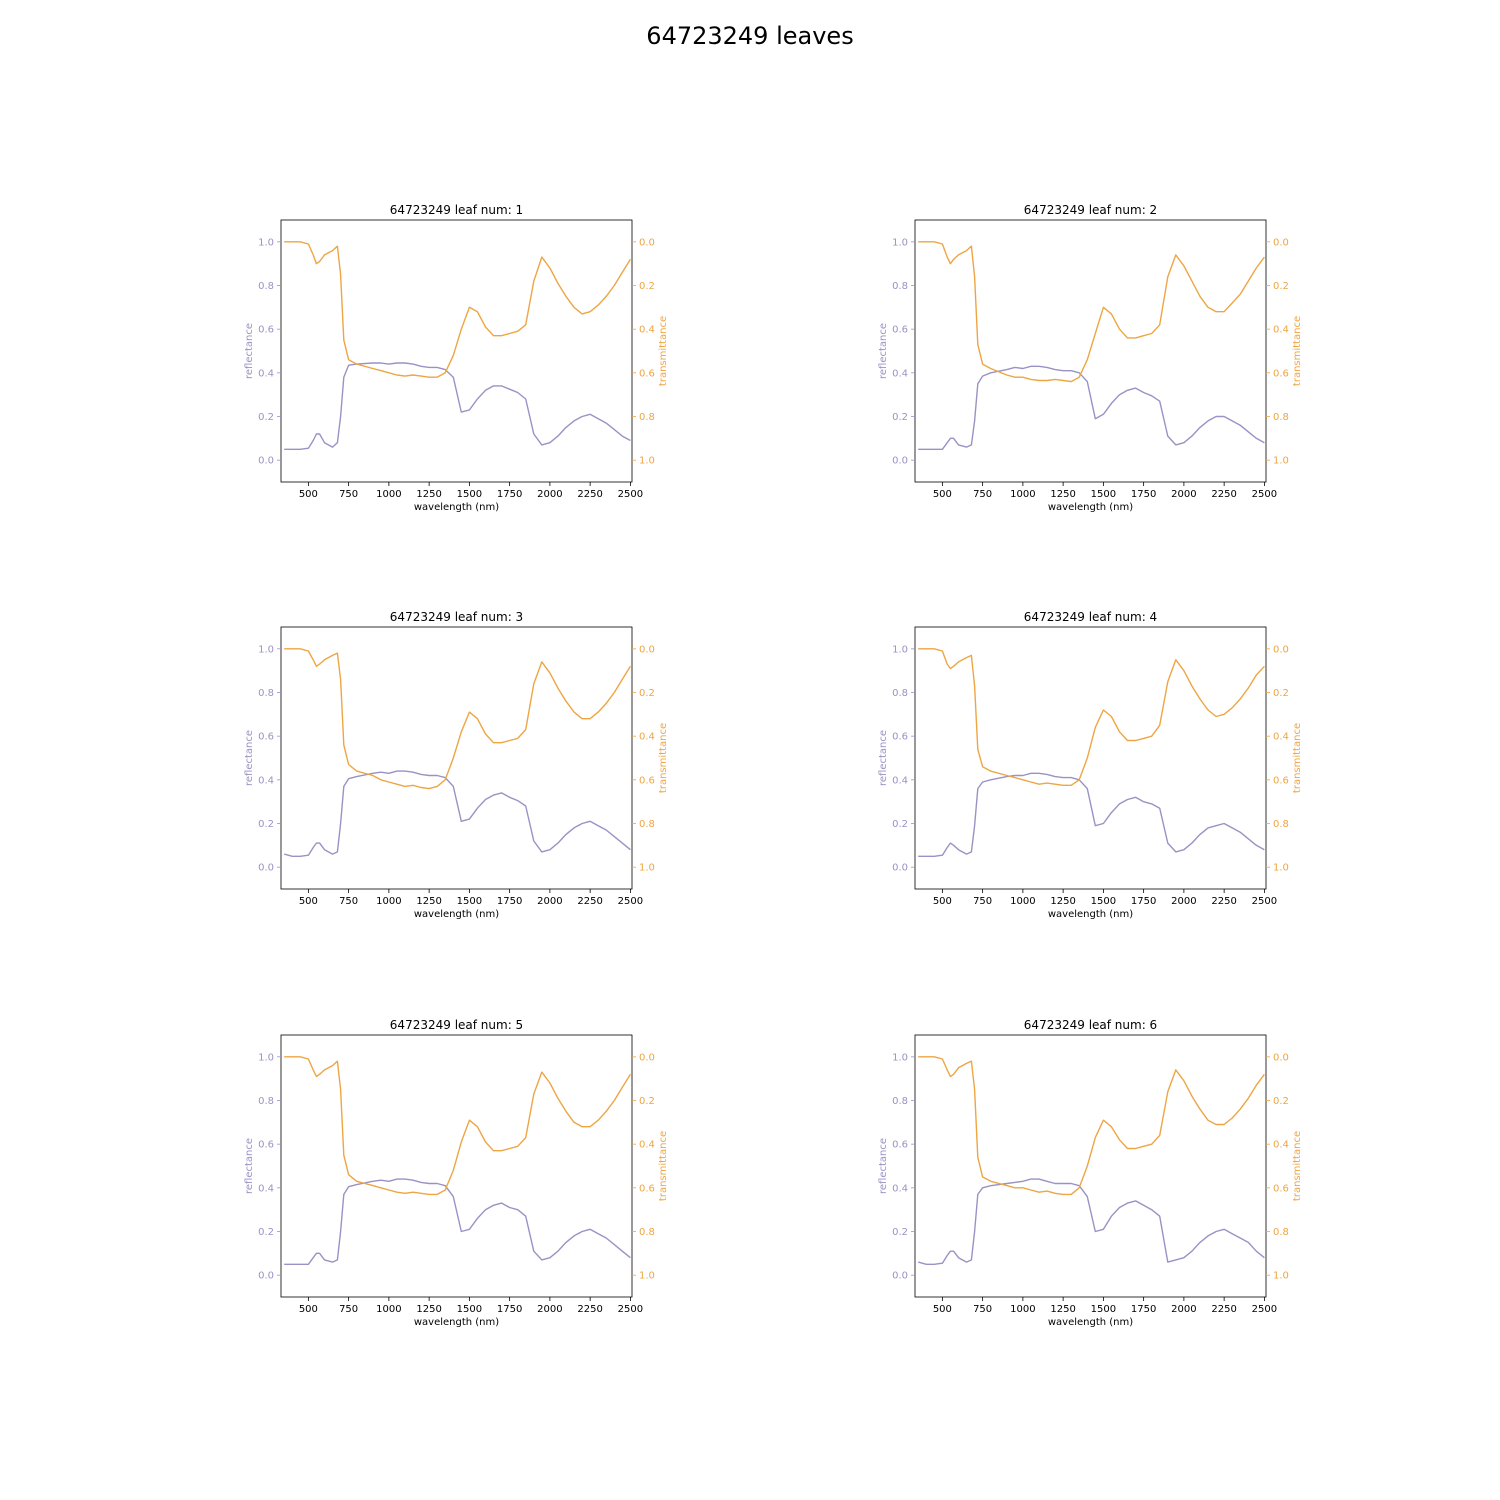 Image resolution: width=1500 pixels, height=1500 pixels. I want to click on y2-axis-label-4: transmittance, so click(1297, 758).